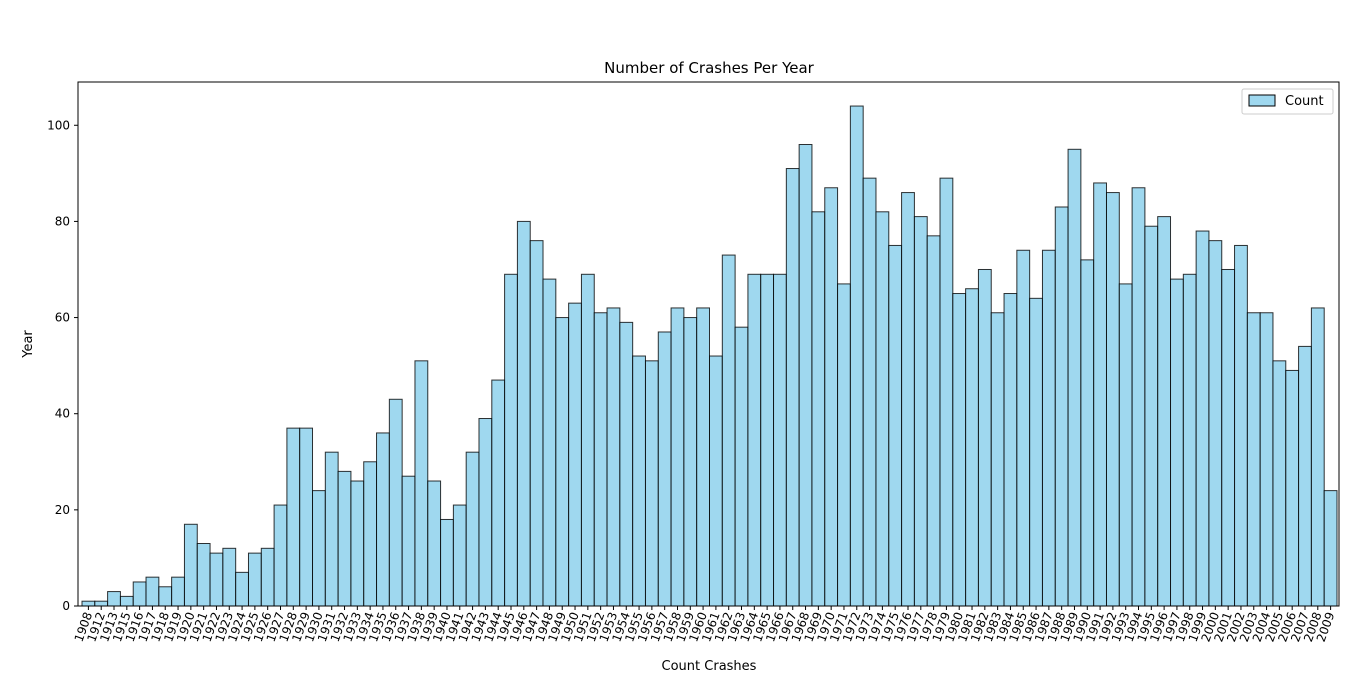 The height and width of the screenshot is (680, 1366). Describe the element at coordinates (575, 454) in the screenshot. I see `bar-1950` at that location.